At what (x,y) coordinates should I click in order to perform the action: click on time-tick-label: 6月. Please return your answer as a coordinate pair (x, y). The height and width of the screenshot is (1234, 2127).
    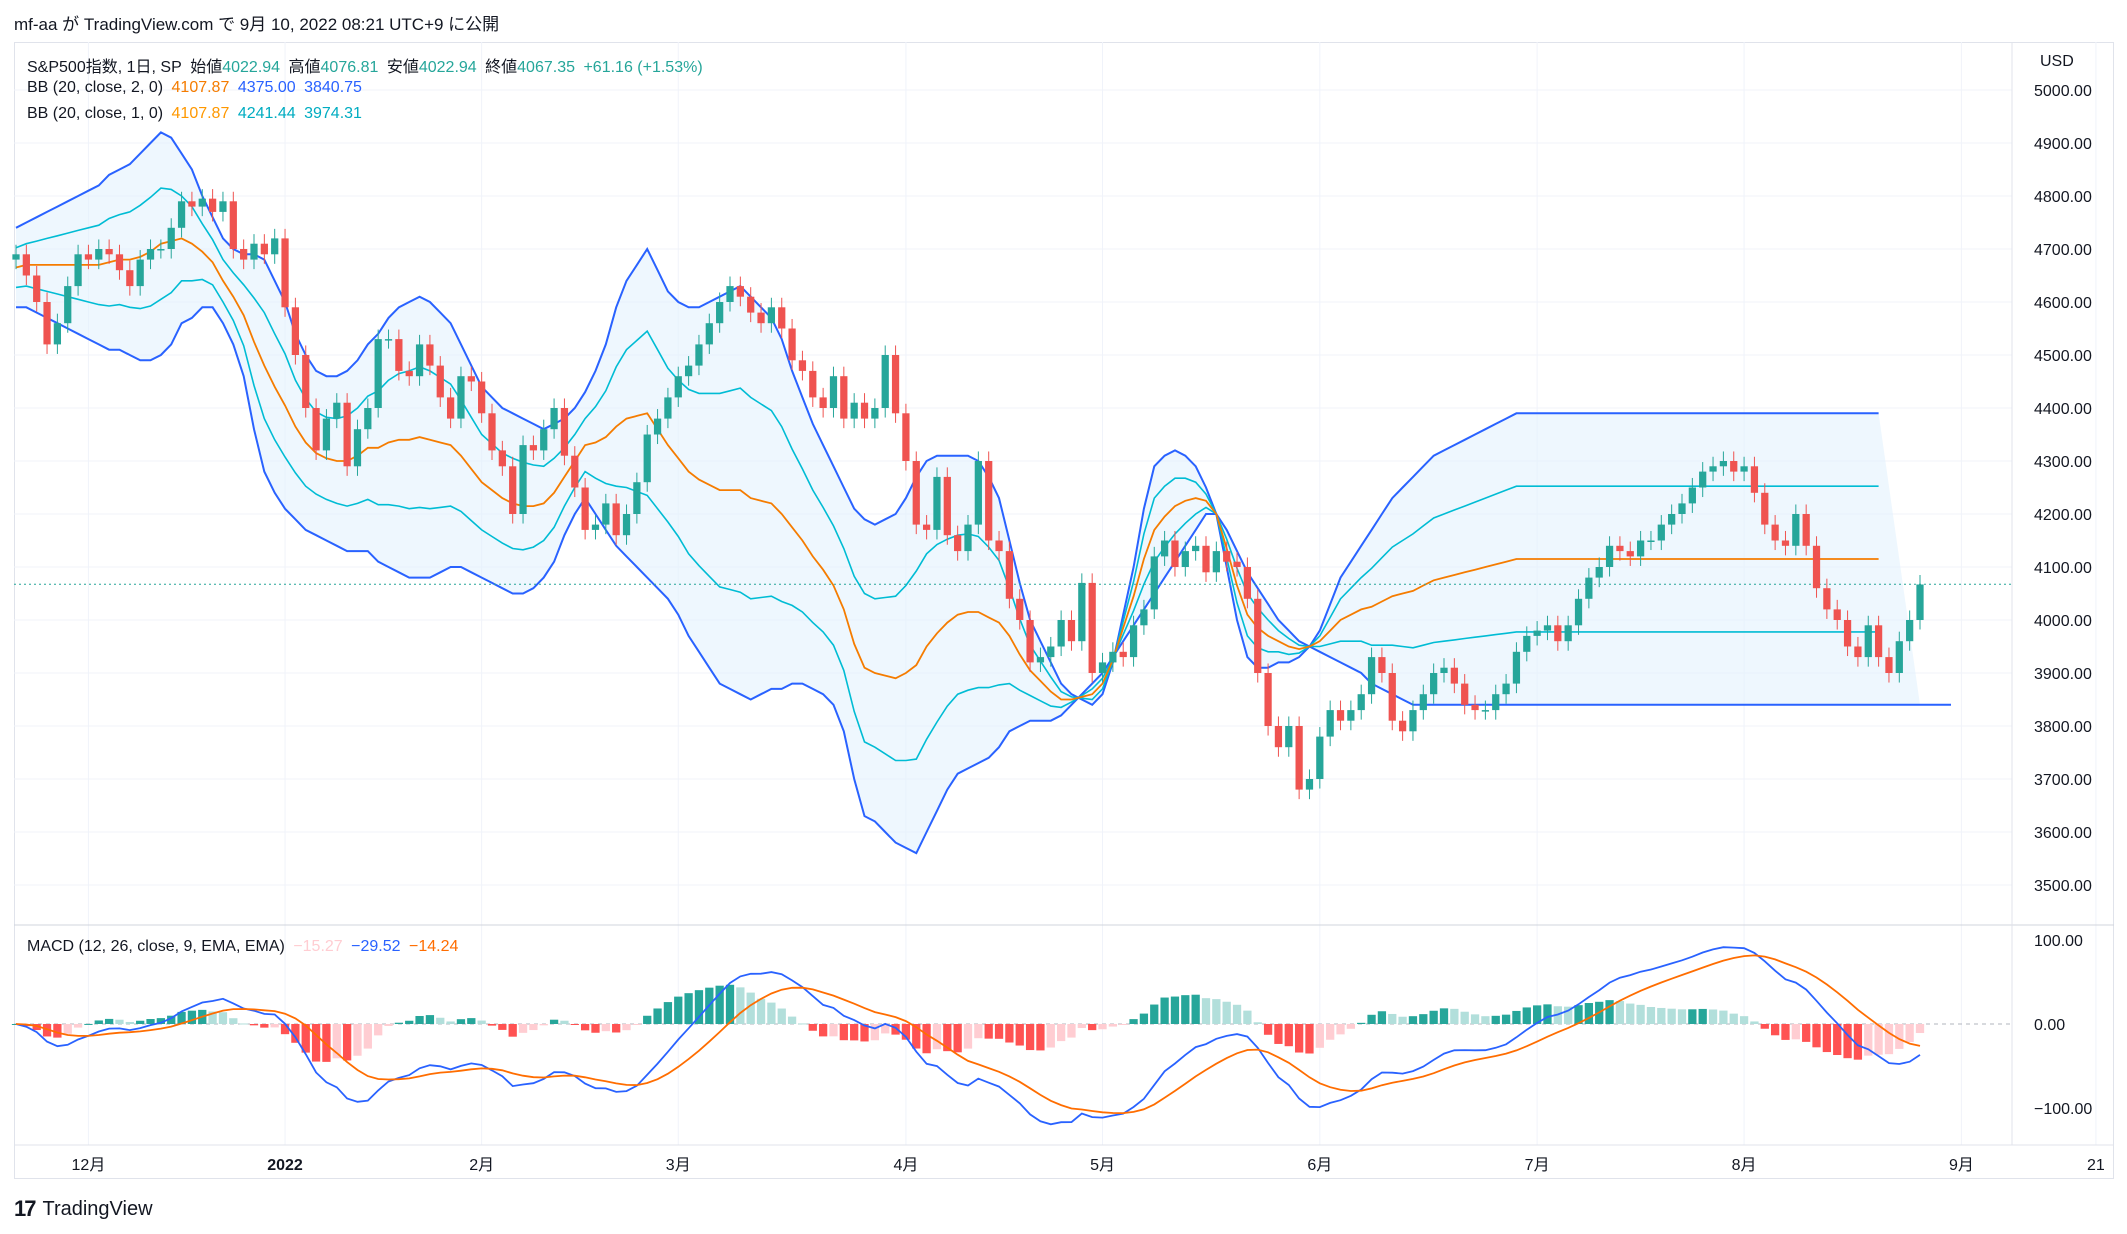
    Looking at the image, I should click on (1319, 1165).